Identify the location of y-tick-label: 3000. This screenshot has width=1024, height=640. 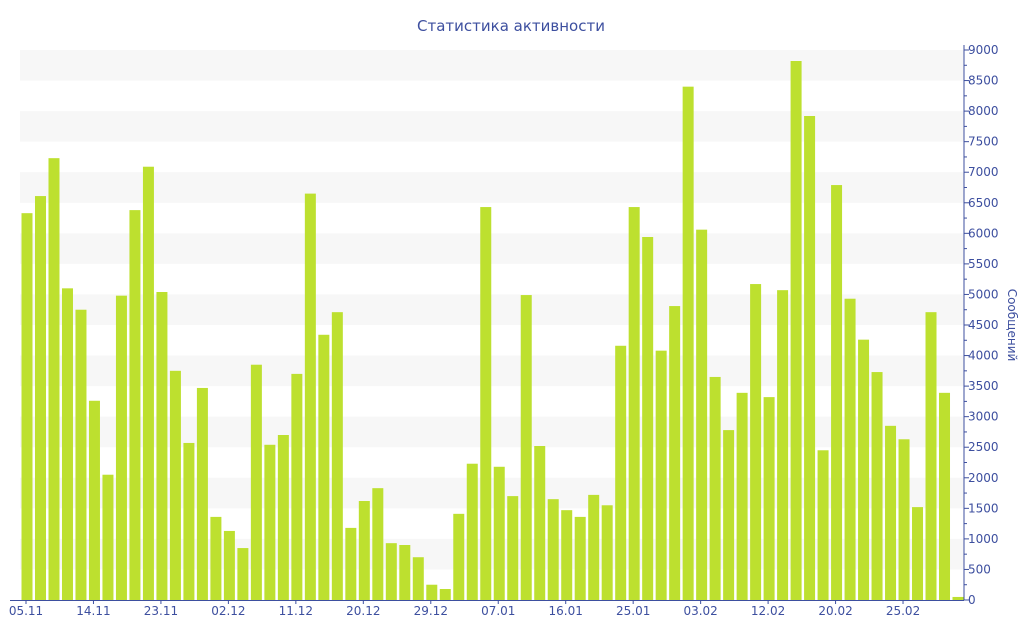
(983, 417).